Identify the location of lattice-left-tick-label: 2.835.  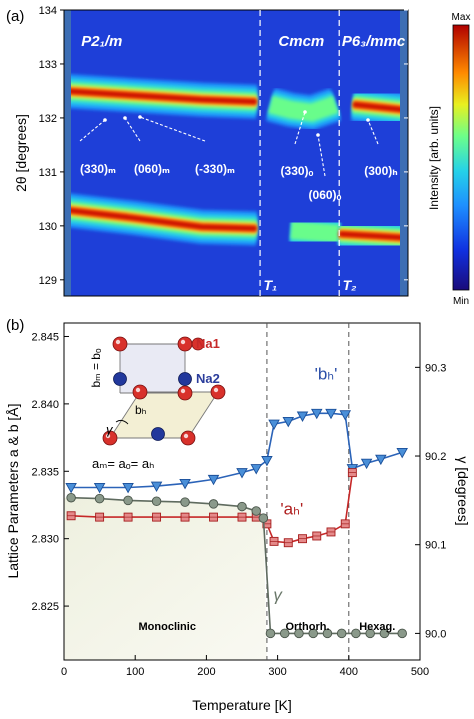
(45, 472).